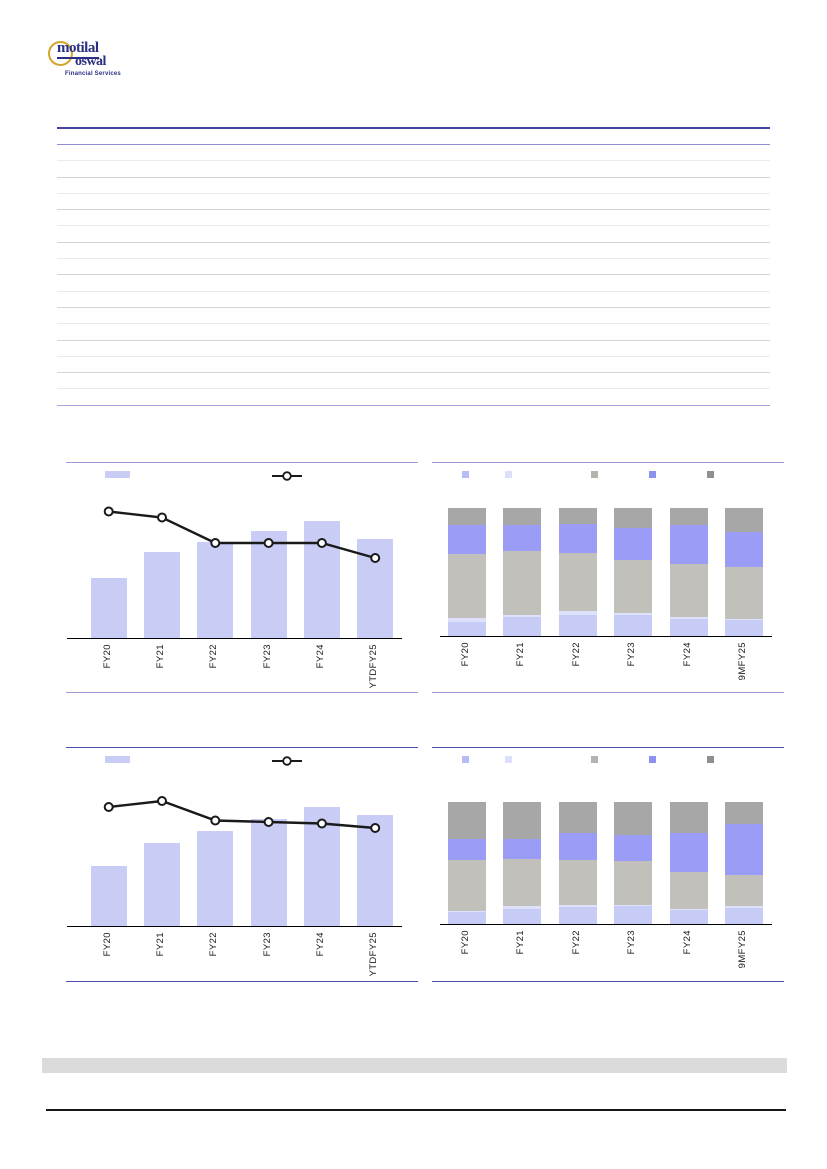 Image resolution: width=827 pixels, height=1169 pixels. I want to click on logo-circle-icon, so click(60, 53).